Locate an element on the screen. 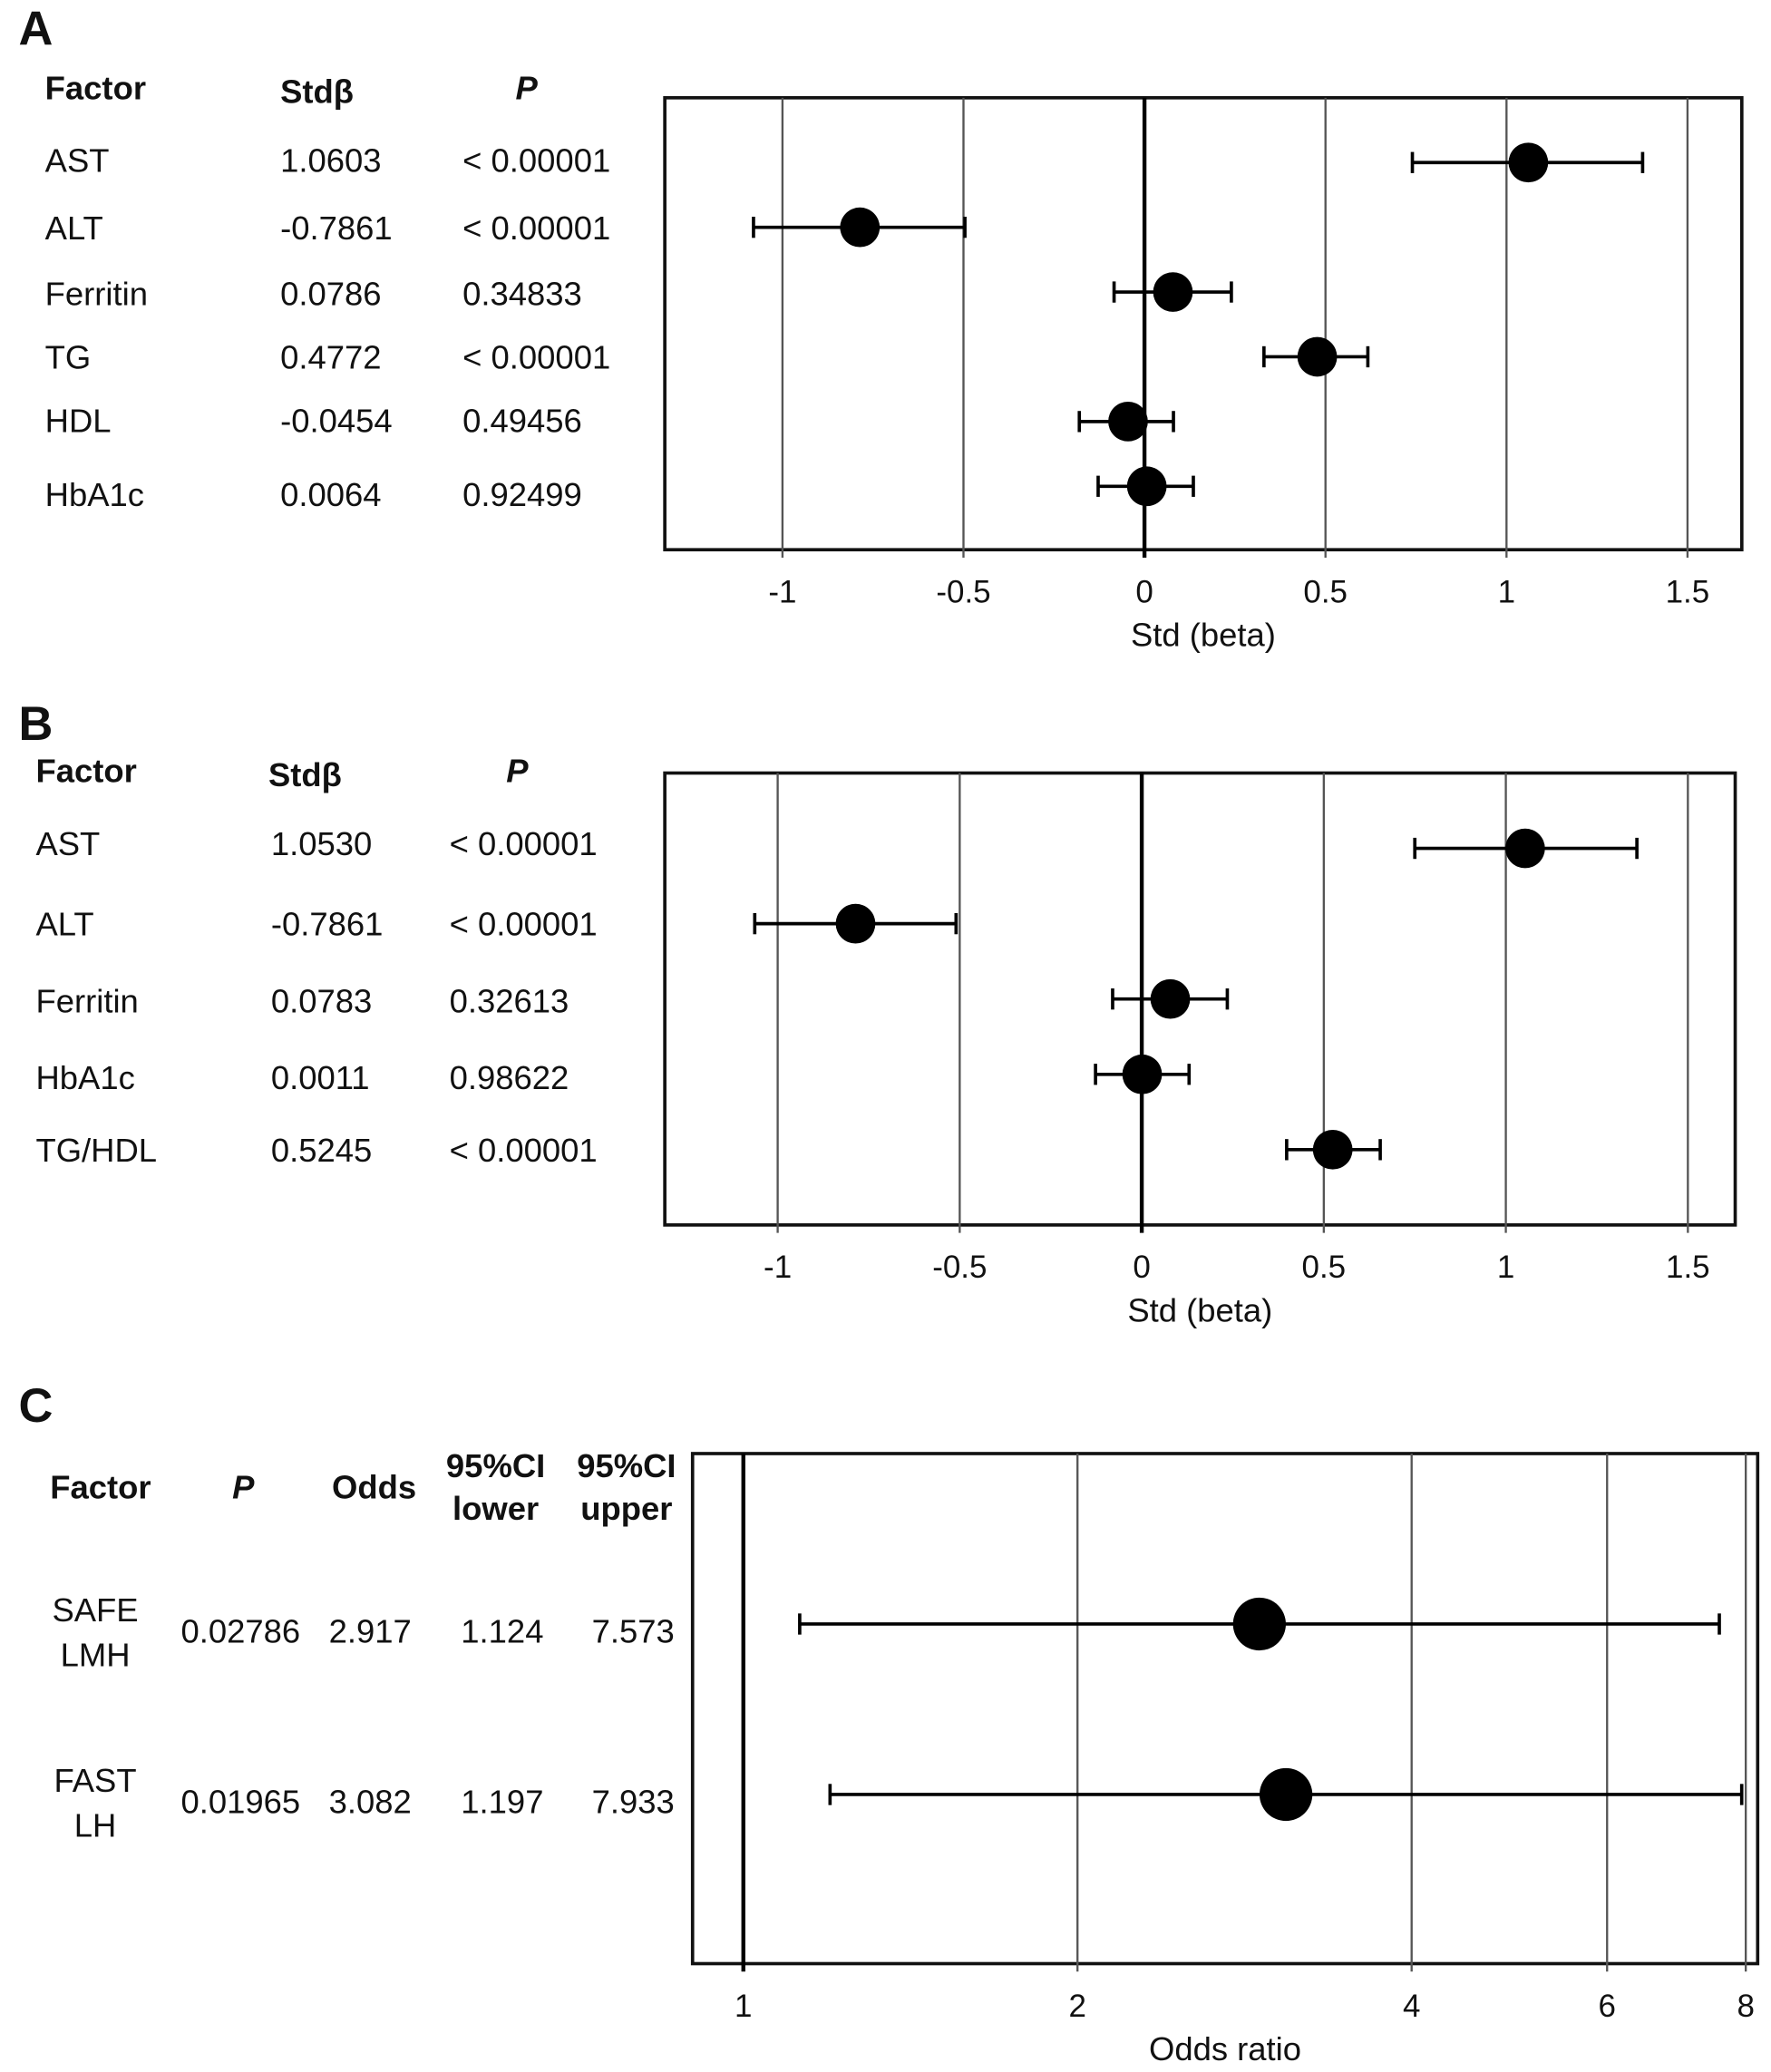  header-ci-upper-1: 95%CI is located at coordinates (627, 1466).